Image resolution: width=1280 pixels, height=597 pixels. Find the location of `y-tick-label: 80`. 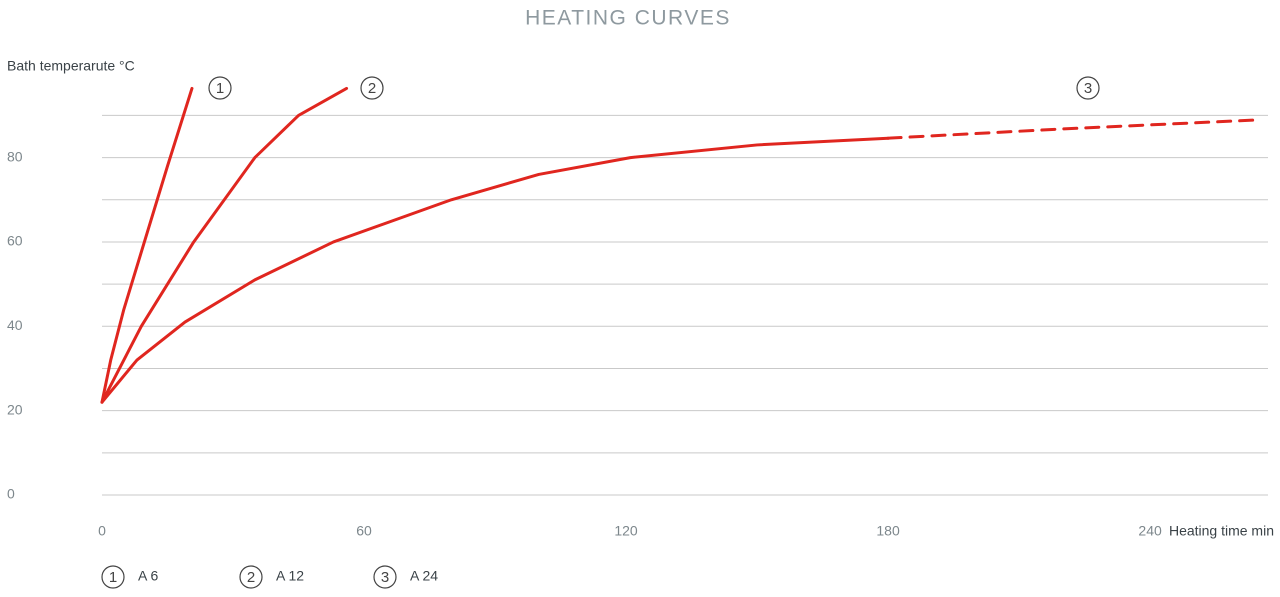

y-tick-label: 80 is located at coordinates (15, 156).